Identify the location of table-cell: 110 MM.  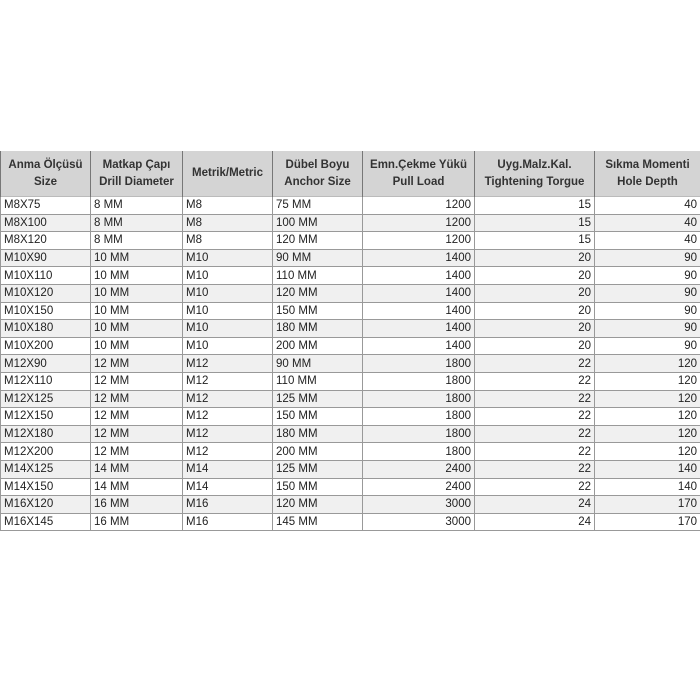
(317, 275).